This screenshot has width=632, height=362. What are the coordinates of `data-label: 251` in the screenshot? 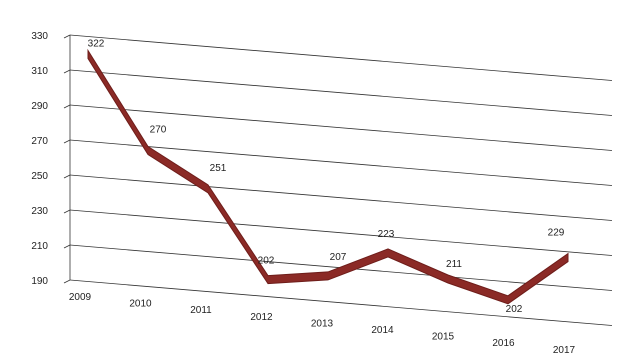 It's located at (218, 168).